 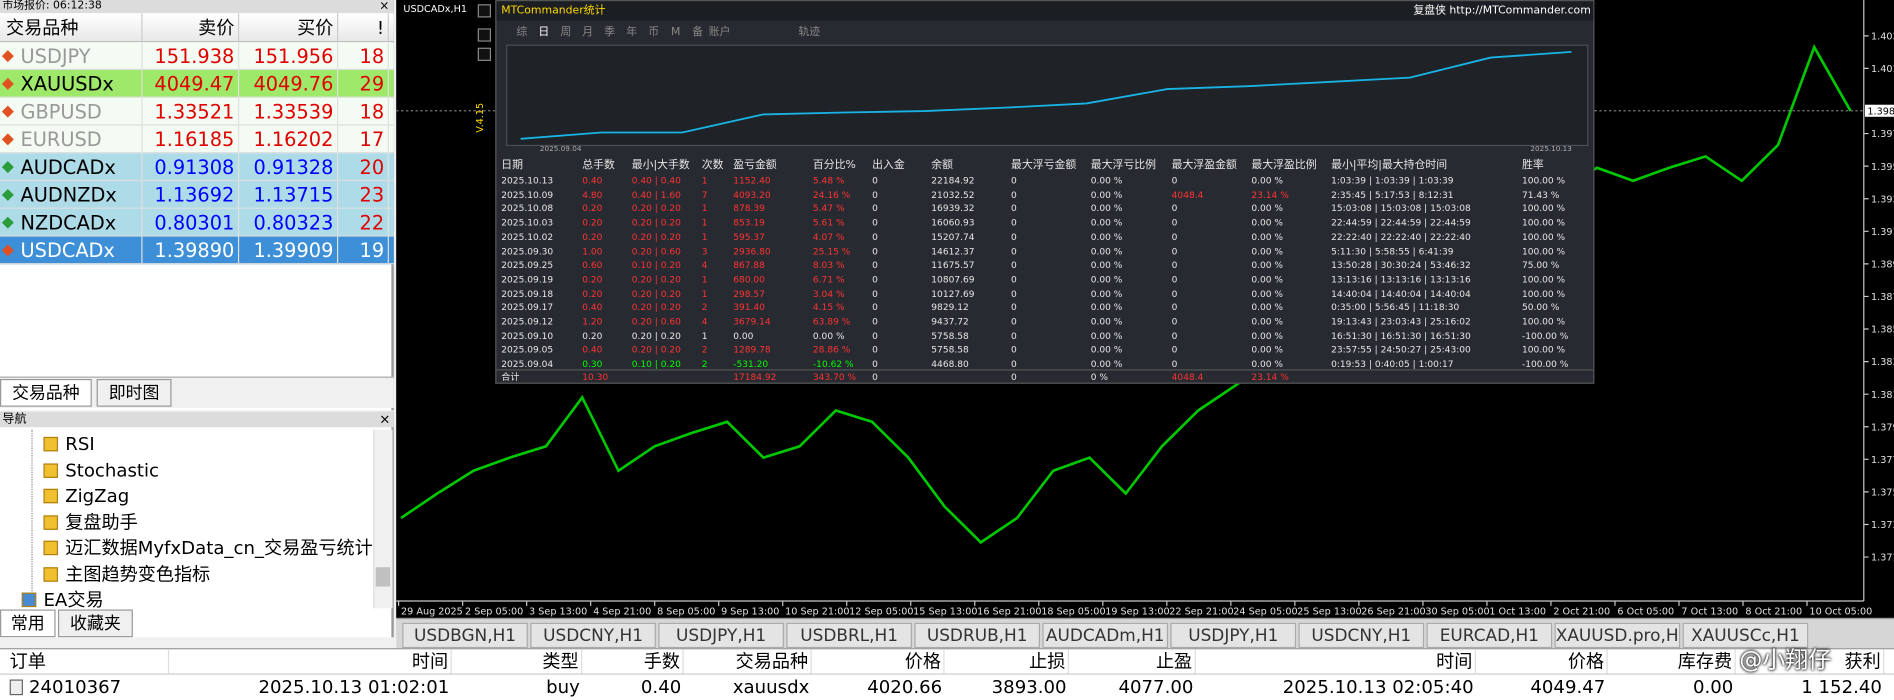 I want to click on order-header: 订单, so click(x=88, y=661).